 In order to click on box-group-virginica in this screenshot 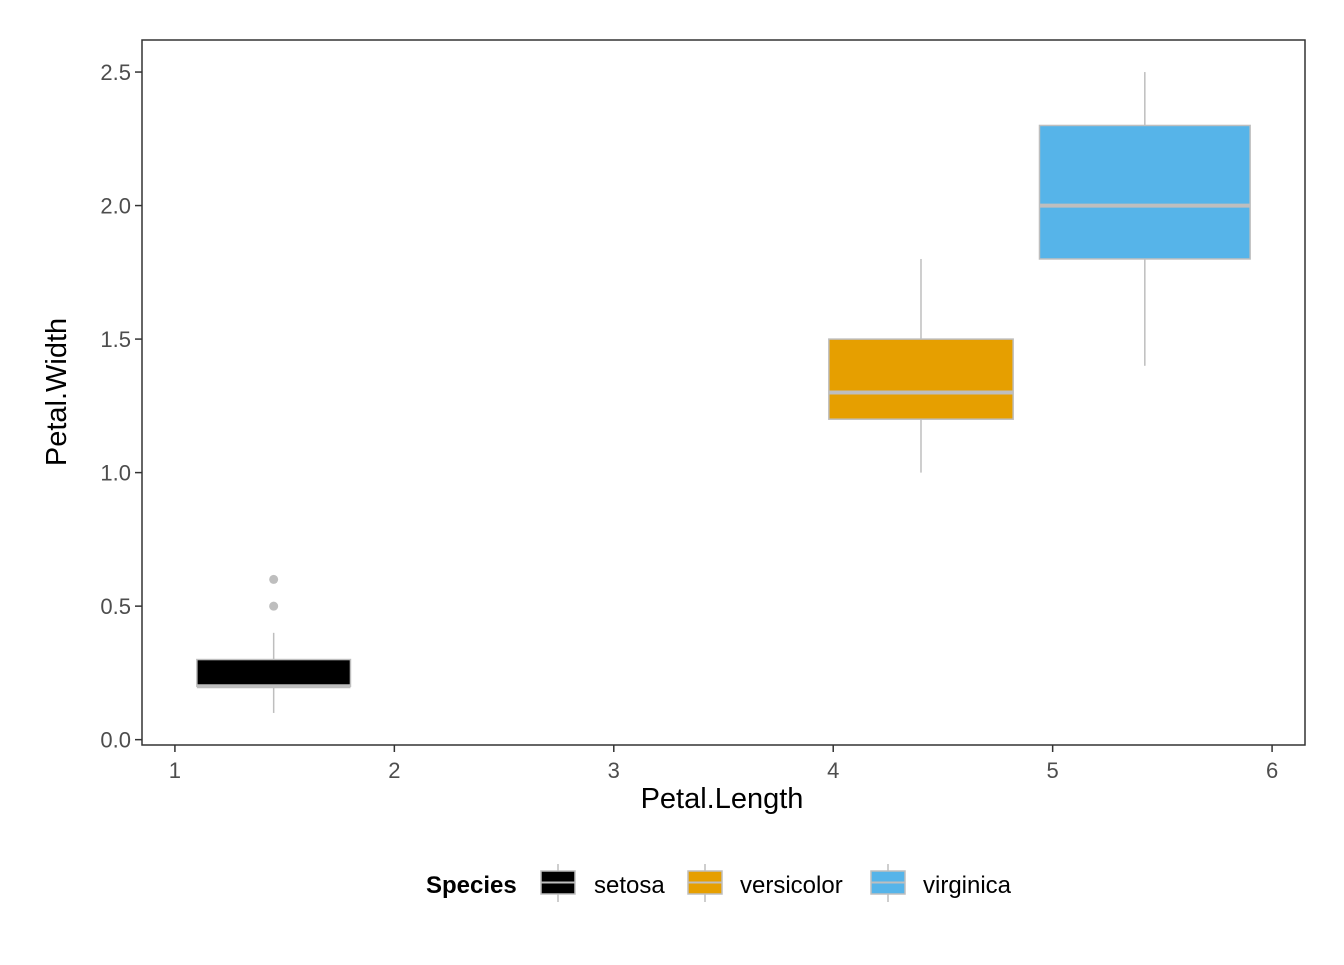, I will do `click(1144, 219)`.